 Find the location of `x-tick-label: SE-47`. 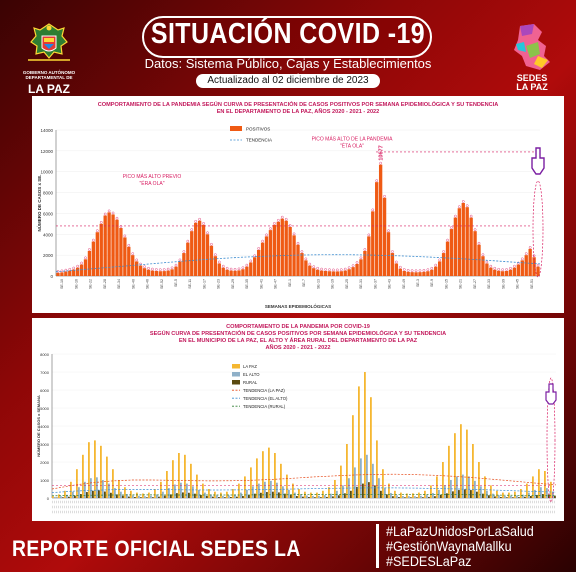

x-tick-label: SE-47 is located at coordinates (276, 284).